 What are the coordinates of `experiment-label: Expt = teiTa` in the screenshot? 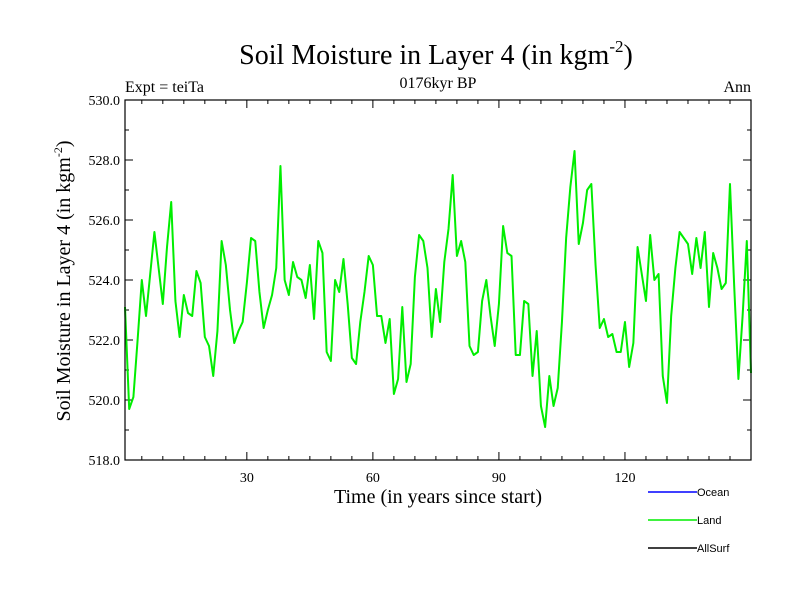 It's located at (164, 87).